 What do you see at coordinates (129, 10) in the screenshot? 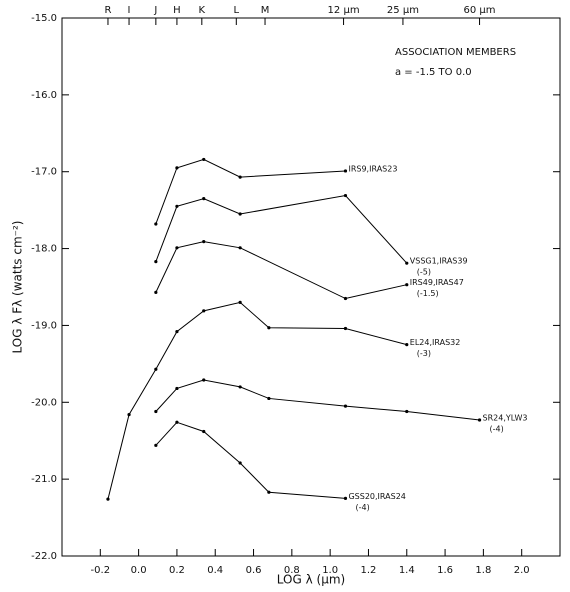
I see `top-tick-label: I` at bounding box center [129, 10].